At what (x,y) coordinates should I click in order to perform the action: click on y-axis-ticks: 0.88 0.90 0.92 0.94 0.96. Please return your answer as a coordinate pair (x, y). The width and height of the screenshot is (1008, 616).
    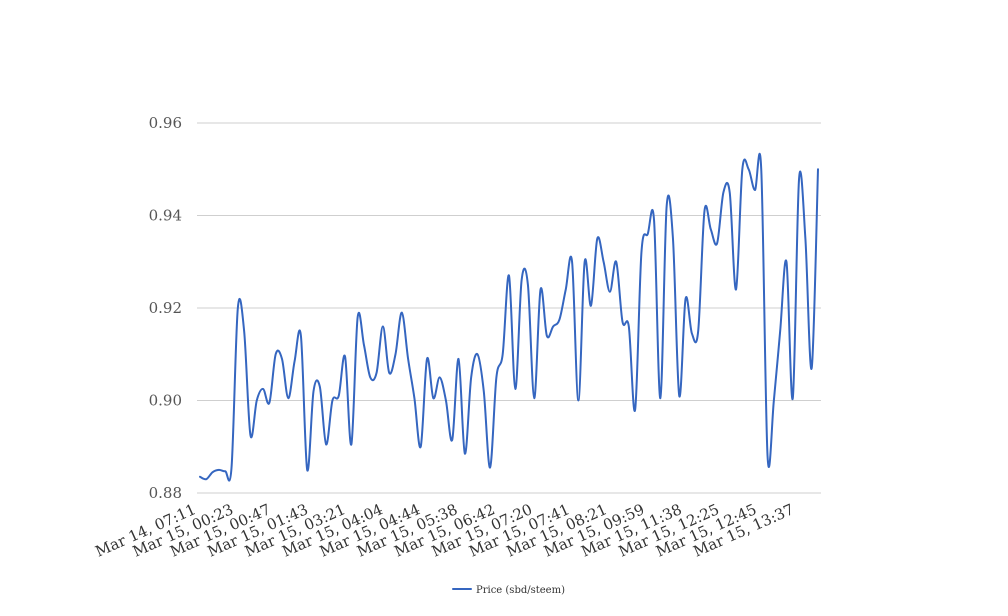
    Looking at the image, I should click on (165, 308).